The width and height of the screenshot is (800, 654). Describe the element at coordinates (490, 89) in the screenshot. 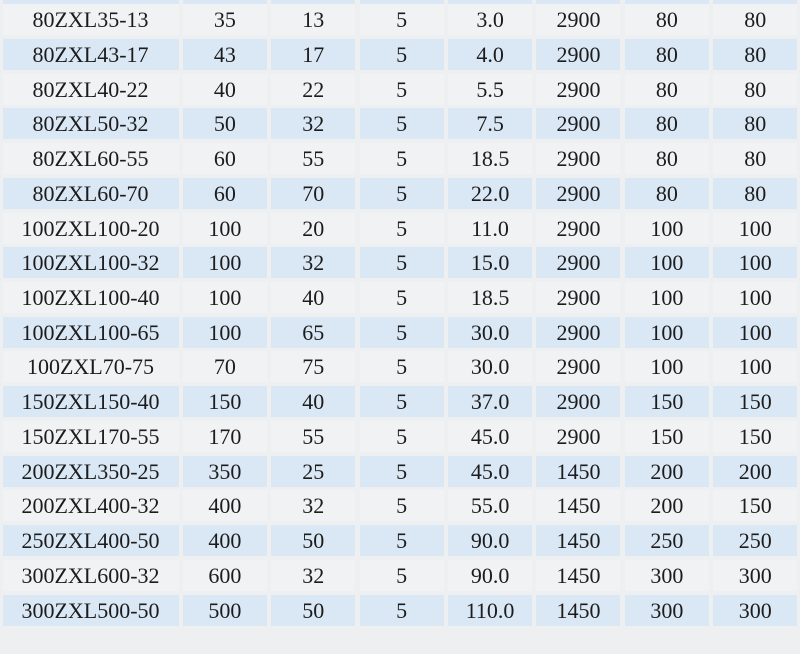

I see `table-cell: 5.5` at that location.